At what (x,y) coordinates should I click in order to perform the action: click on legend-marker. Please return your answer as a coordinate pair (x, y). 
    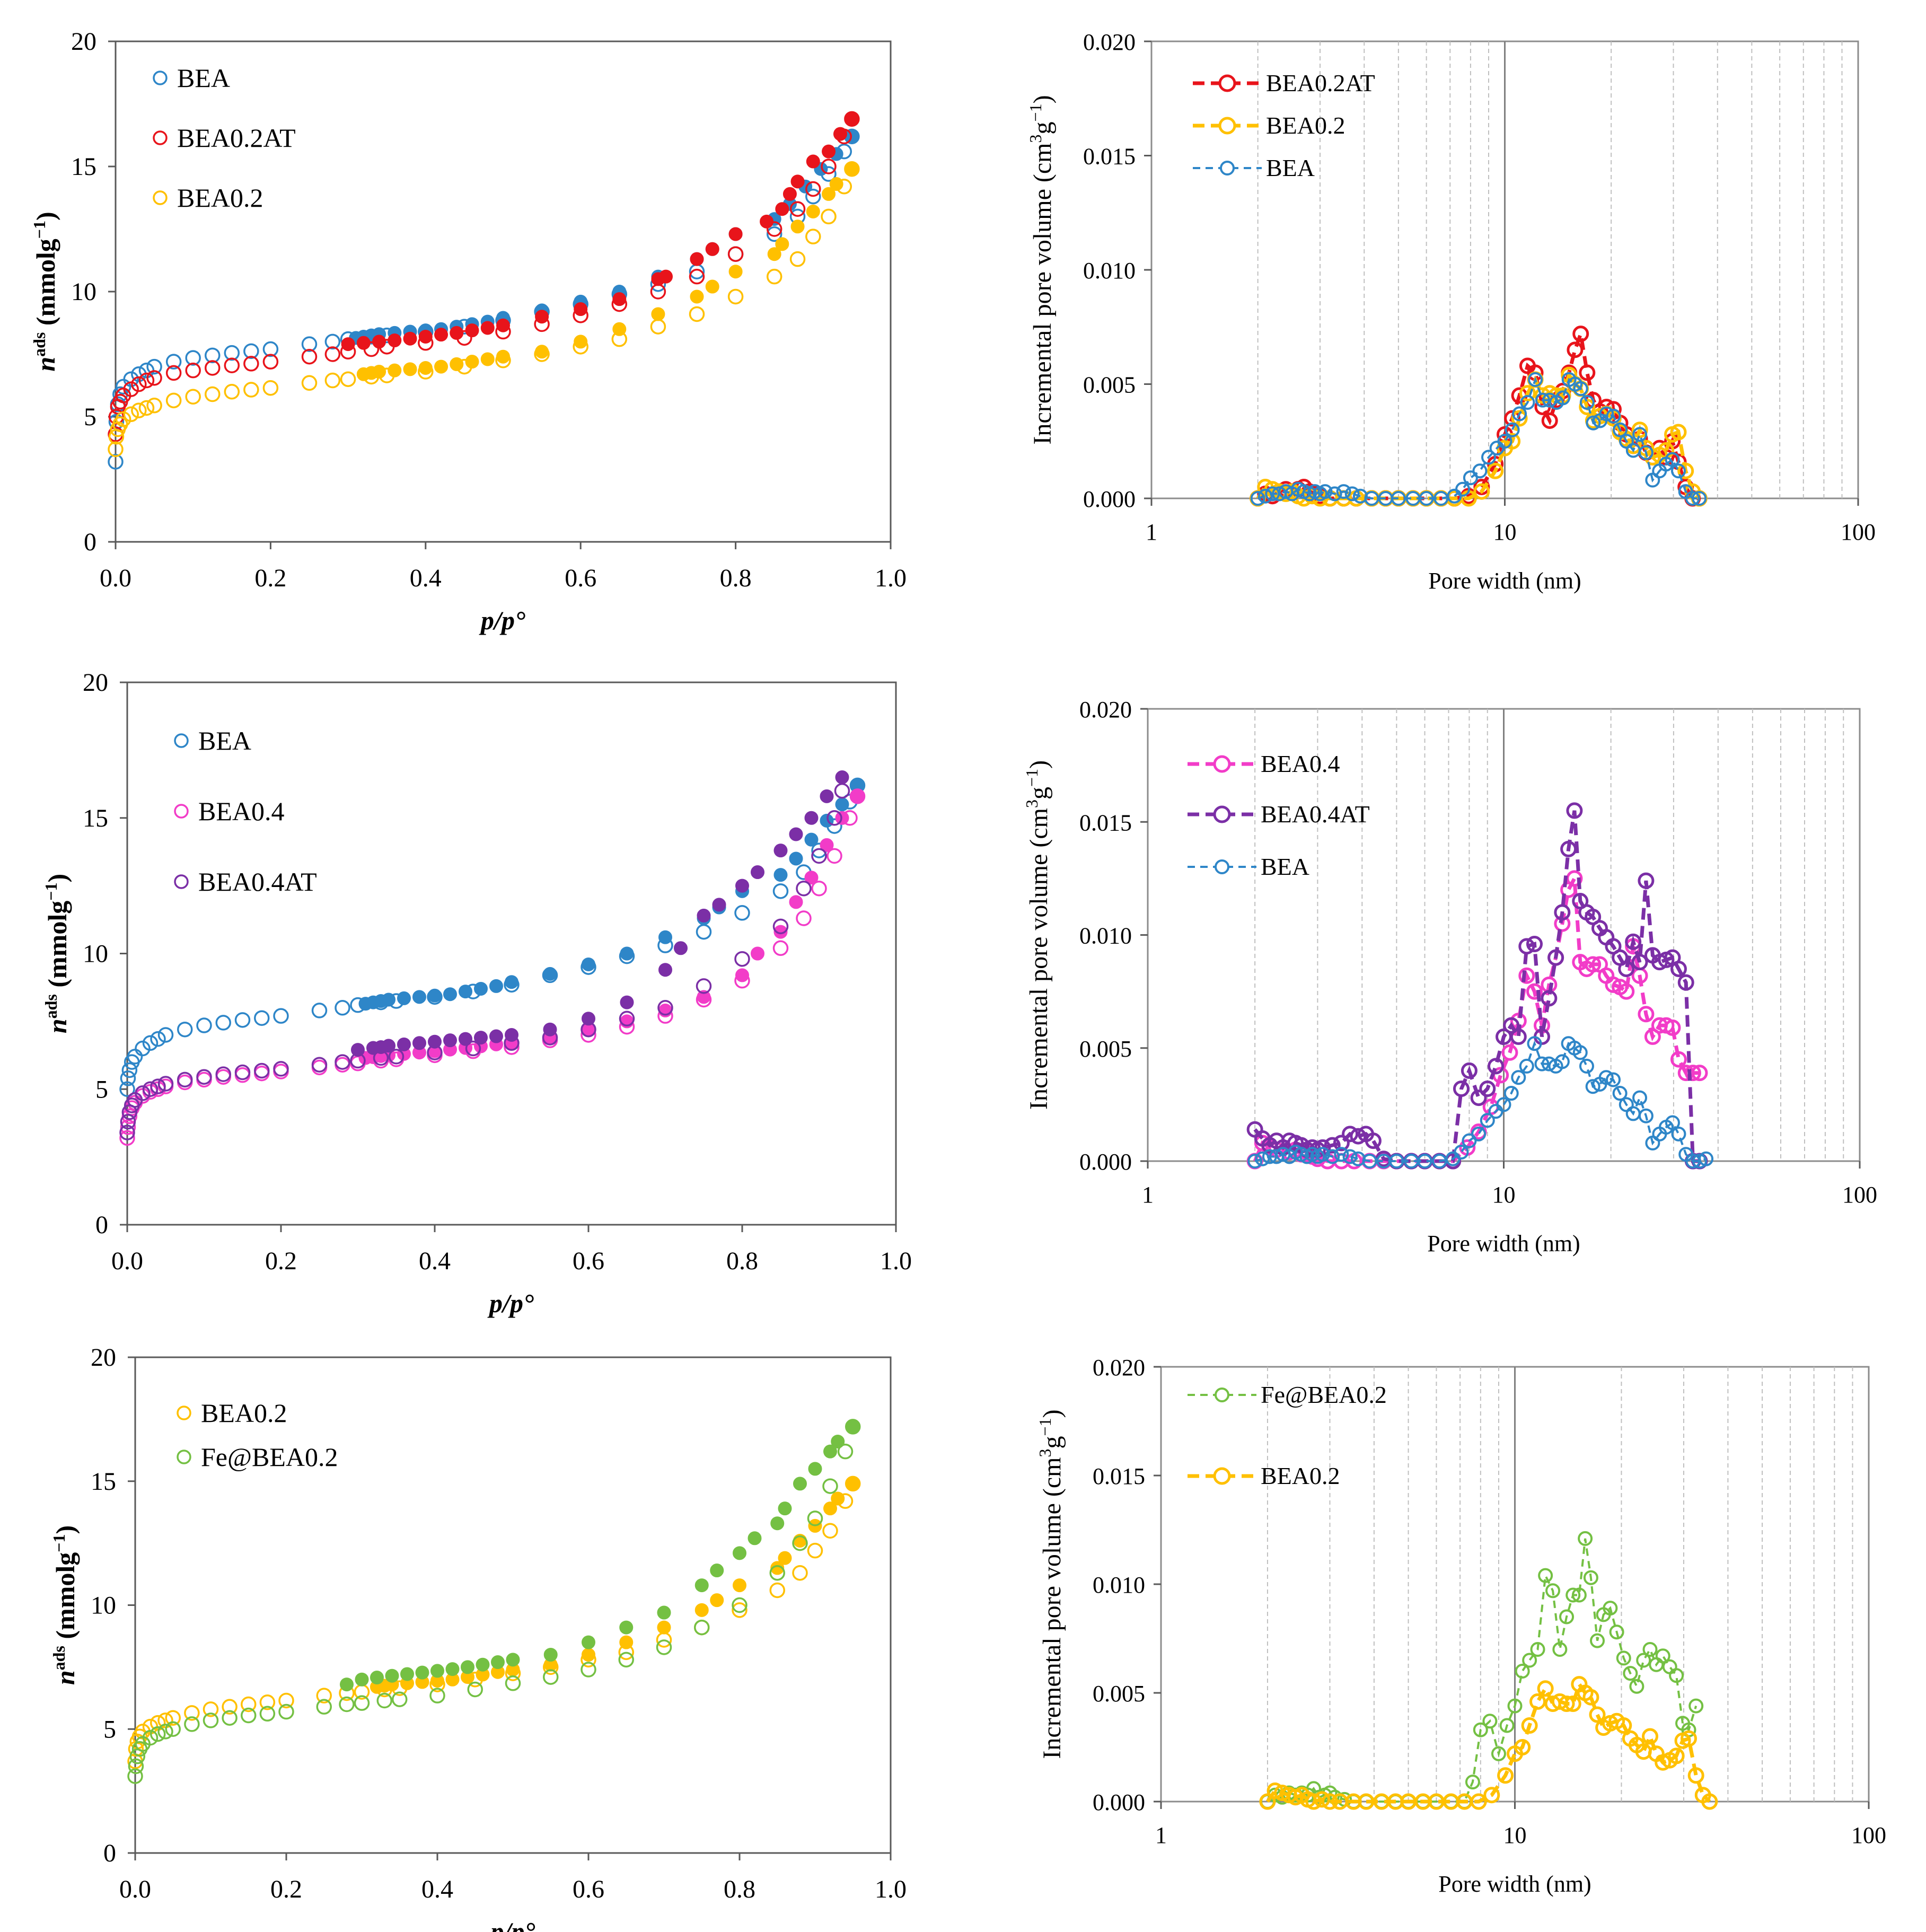
    Looking at the image, I should click on (160, 78).